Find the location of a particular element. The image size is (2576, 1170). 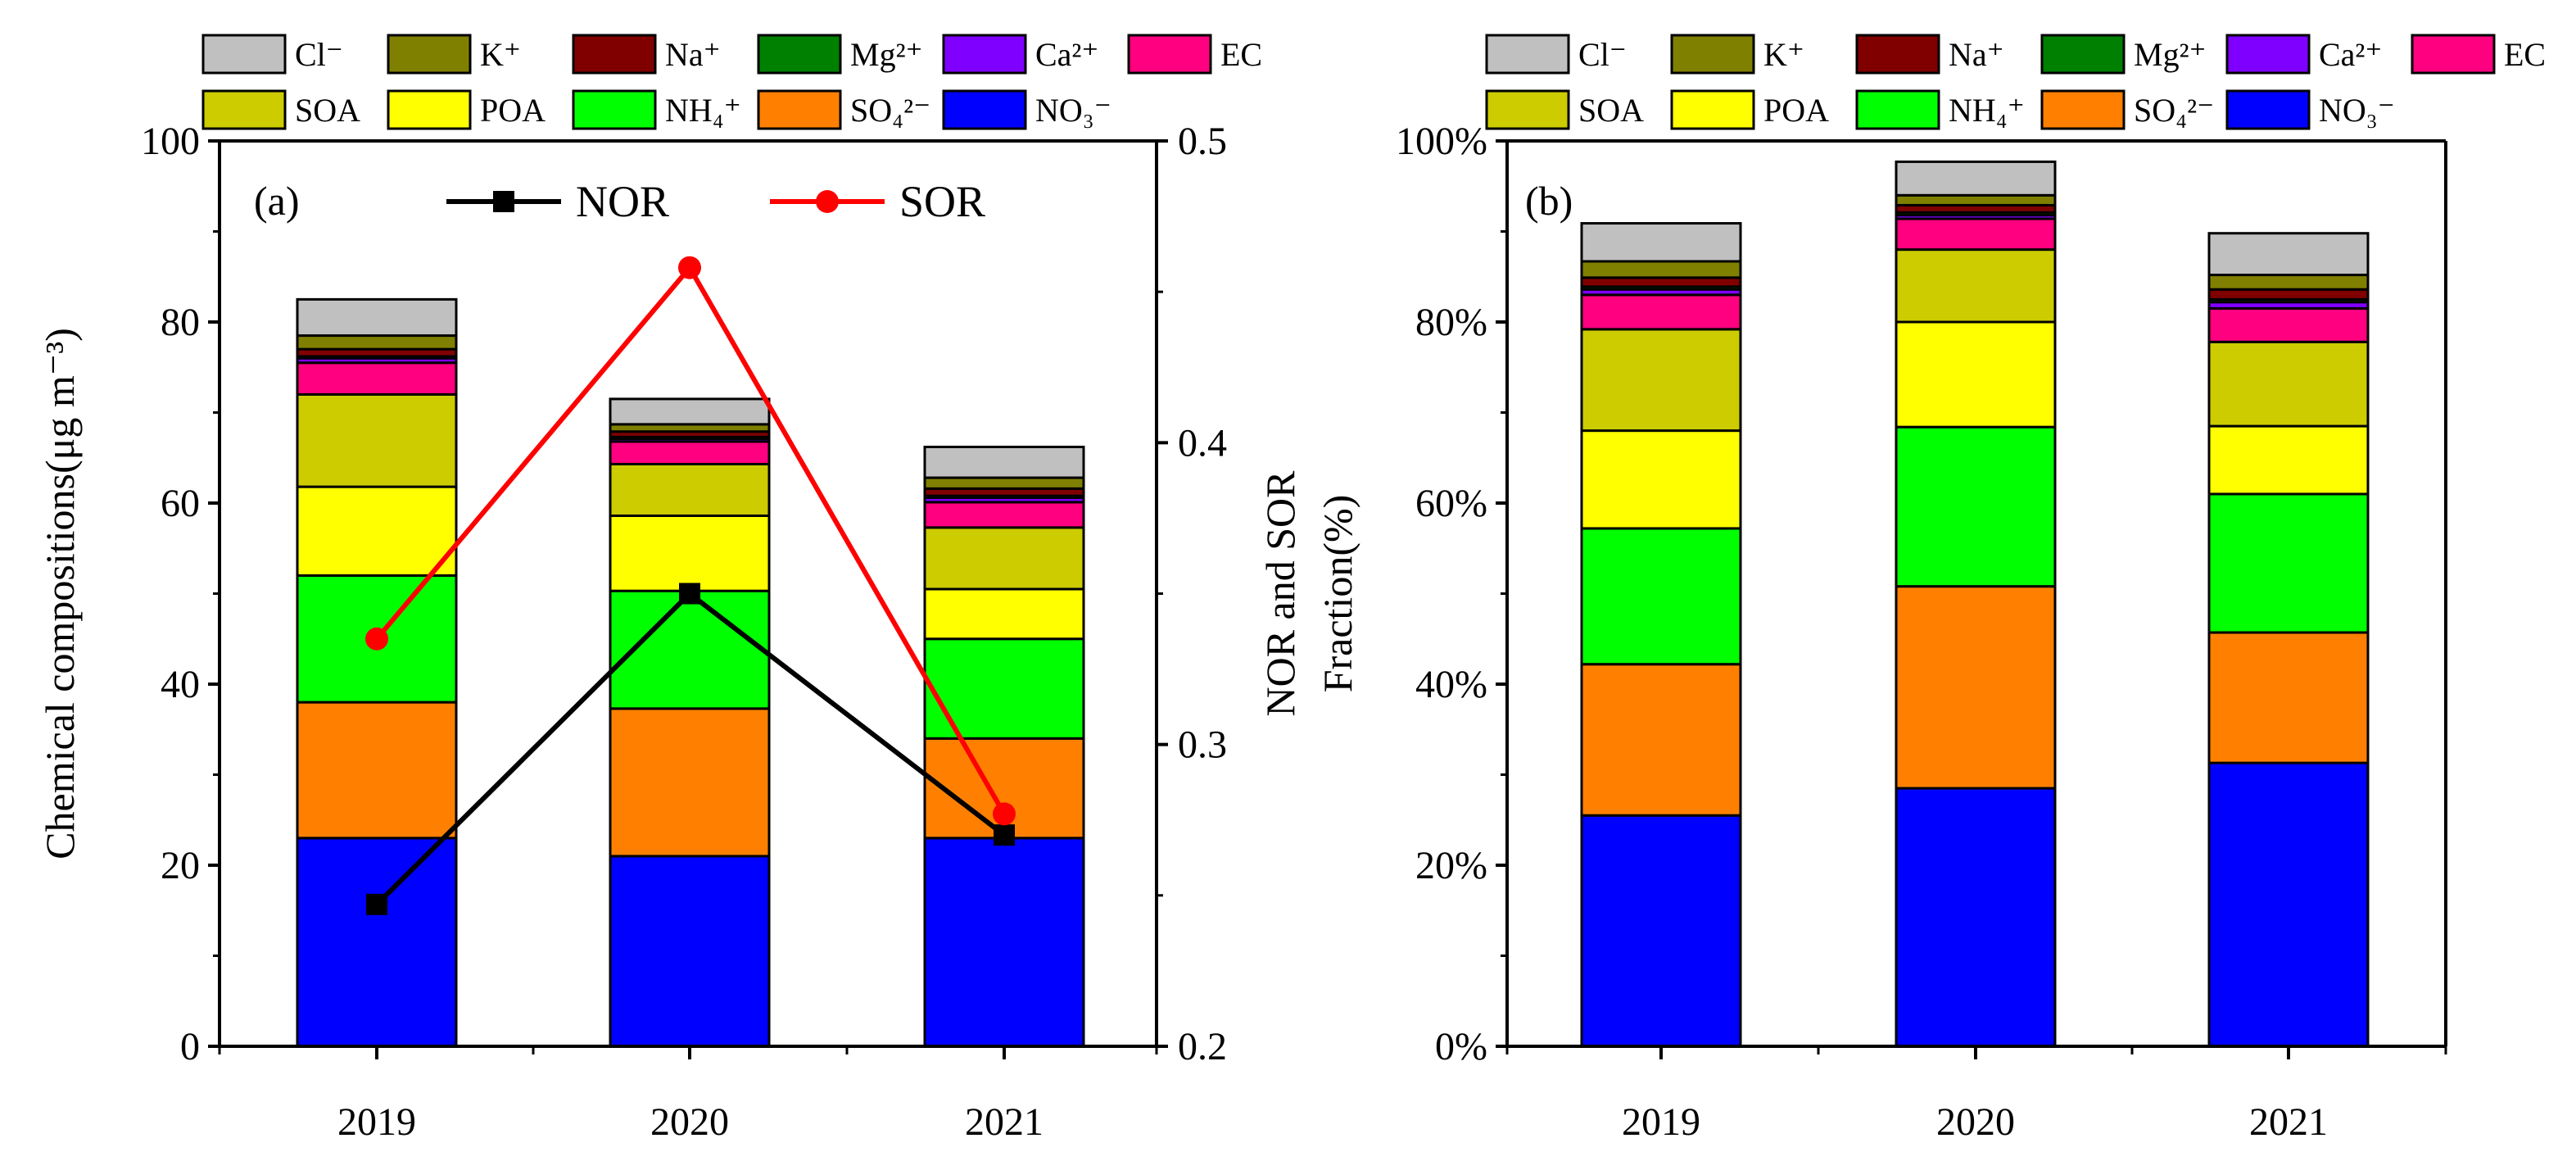

y2-axis-title: NOR and SOR is located at coordinates (1280, 593).